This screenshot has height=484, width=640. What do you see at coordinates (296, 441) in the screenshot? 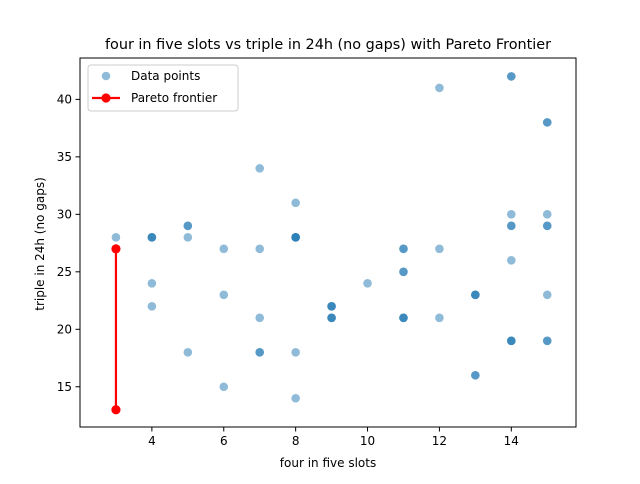
I see `x-tick-label: 8` at bounding box center [296, 441].